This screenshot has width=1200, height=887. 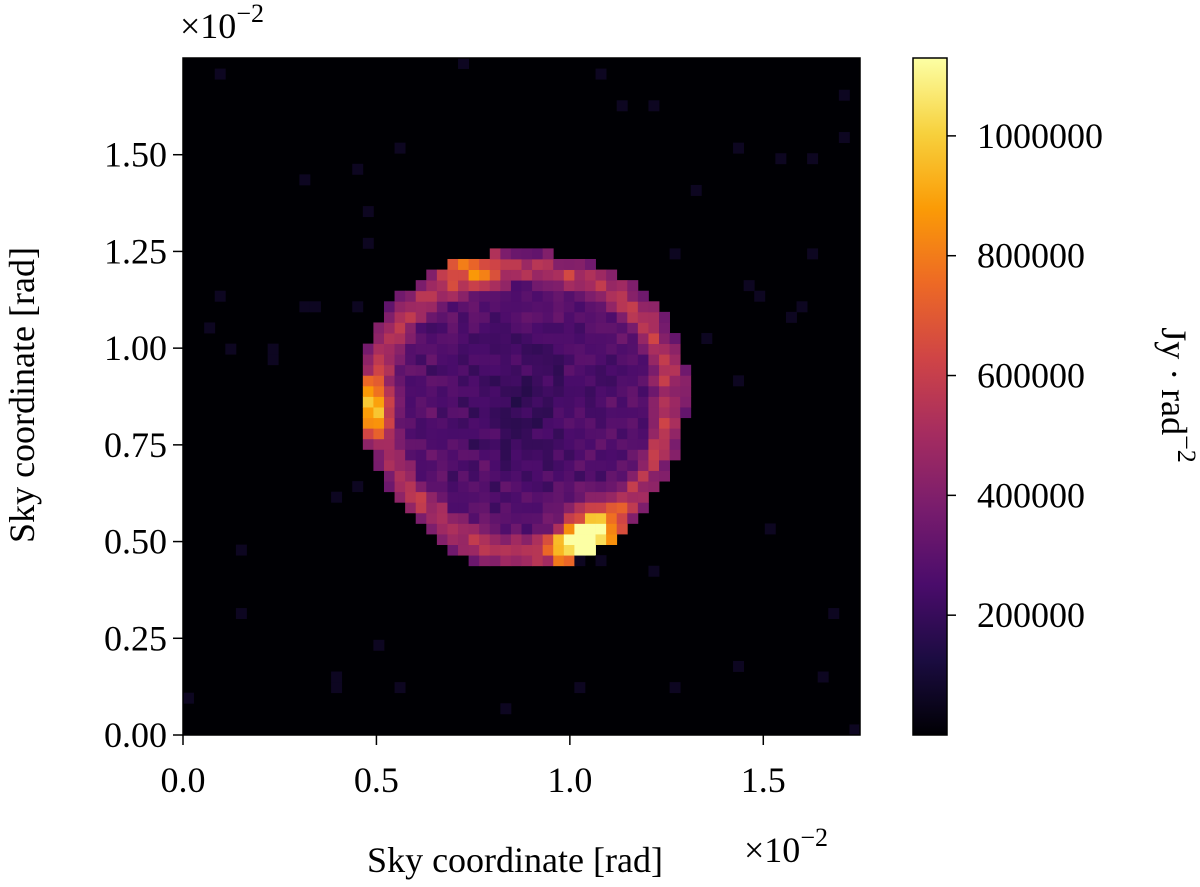 What do you see at coordinates (135, 638) in the screenshot?
I see `y-tick-label: 0.25` at bounding box center [135, 638].